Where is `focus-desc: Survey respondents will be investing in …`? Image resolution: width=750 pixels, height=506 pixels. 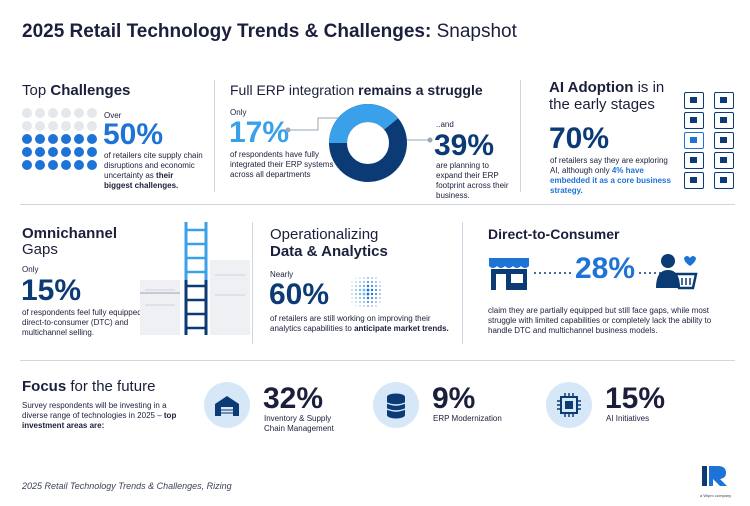
focus-desc: Survey respondents will be investing in … is located at coordinates (99, 415).